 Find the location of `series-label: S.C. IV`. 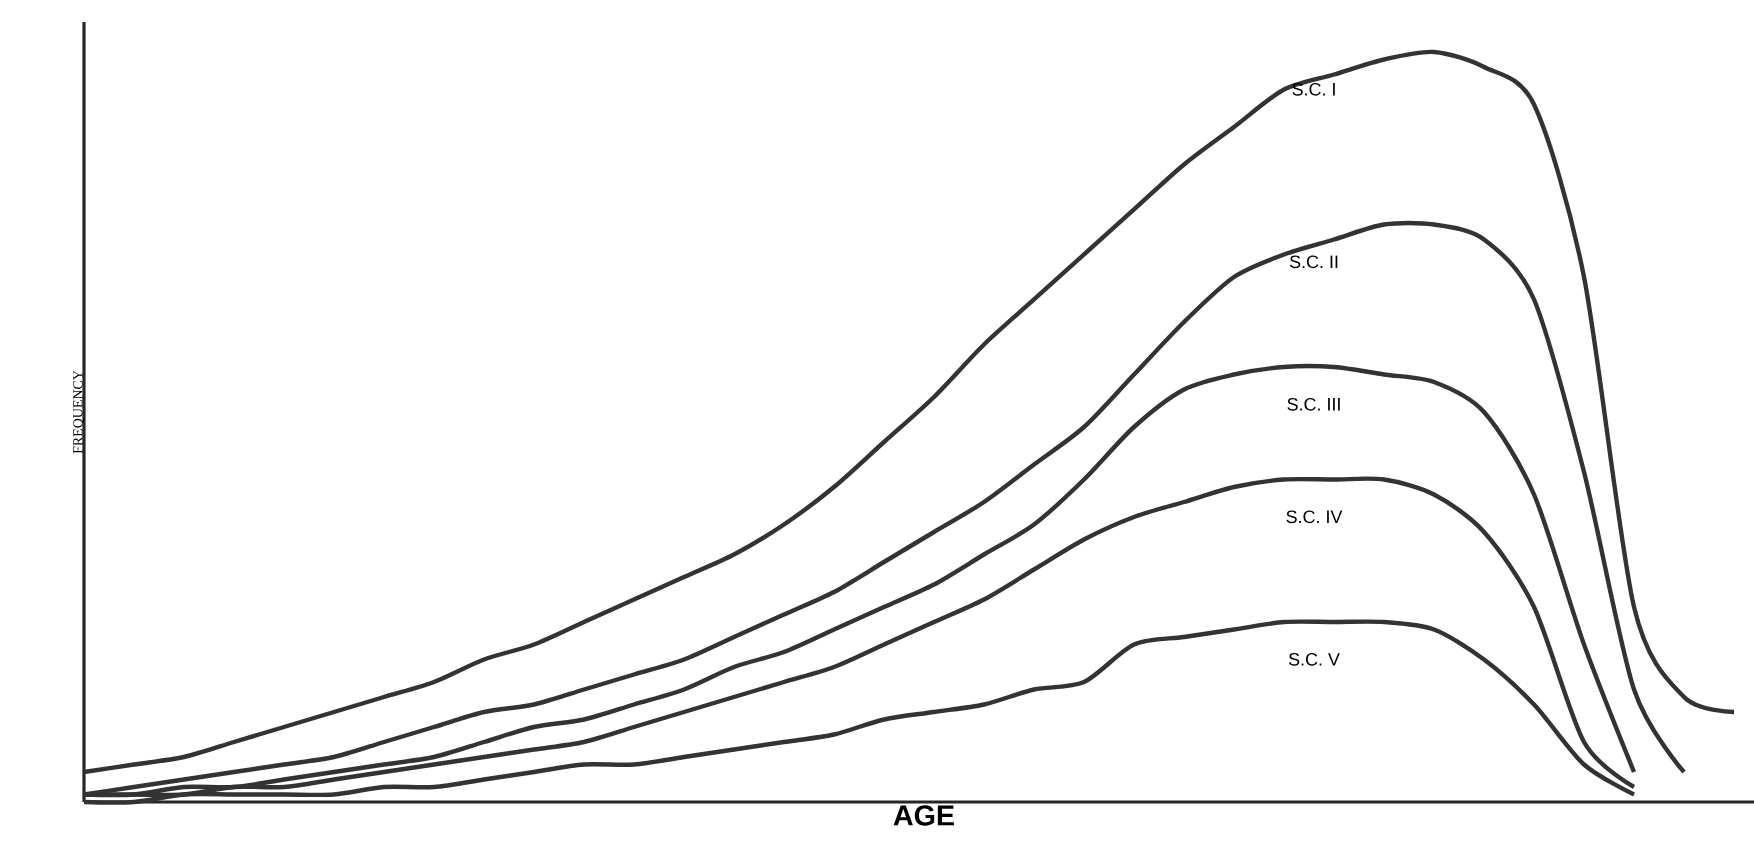

series-label: S.C. IV is located at coordinates (1314, 517).